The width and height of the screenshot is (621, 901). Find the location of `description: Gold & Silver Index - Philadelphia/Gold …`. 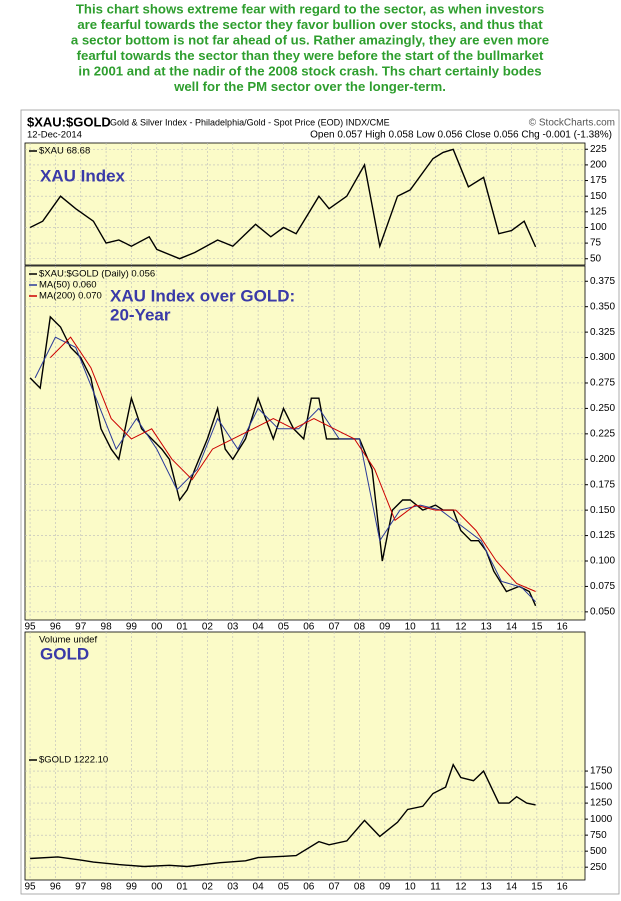

description: Gold & Silver Index - Philadelphia/Gold … is located at coordinates (250, 122).